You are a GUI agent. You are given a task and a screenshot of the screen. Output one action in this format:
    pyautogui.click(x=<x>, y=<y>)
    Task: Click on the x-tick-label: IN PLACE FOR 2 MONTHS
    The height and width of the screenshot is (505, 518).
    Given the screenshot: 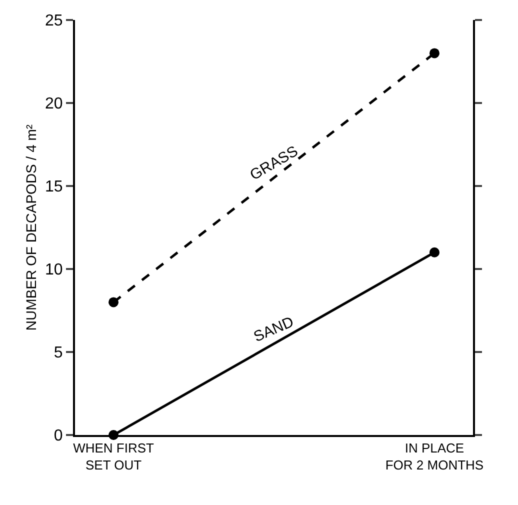 What is the action you would take?
    pyautogui.click(x=434, y=456)
    